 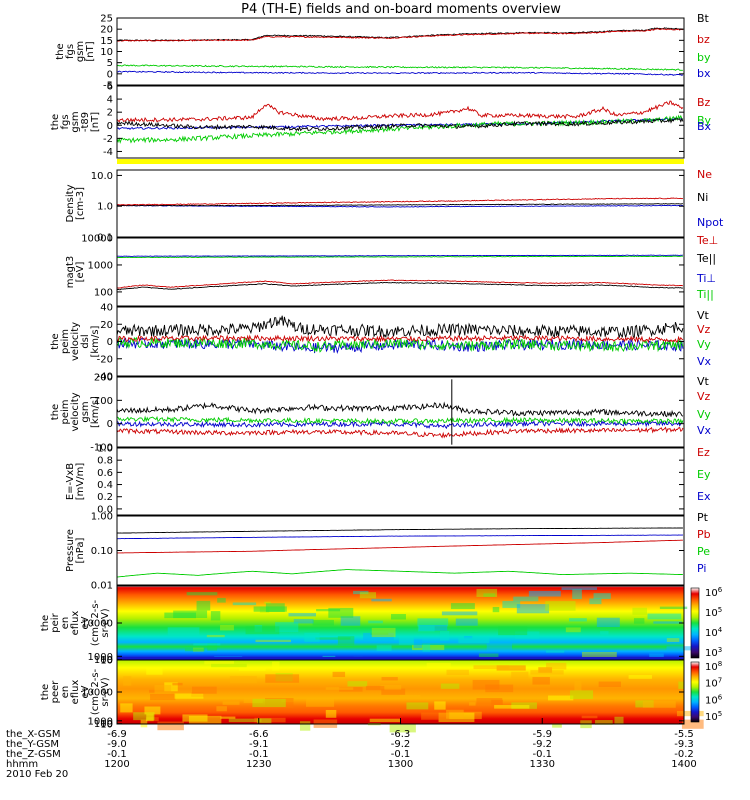 I want to click on series-line-Vz, so click(x=400, y=432).